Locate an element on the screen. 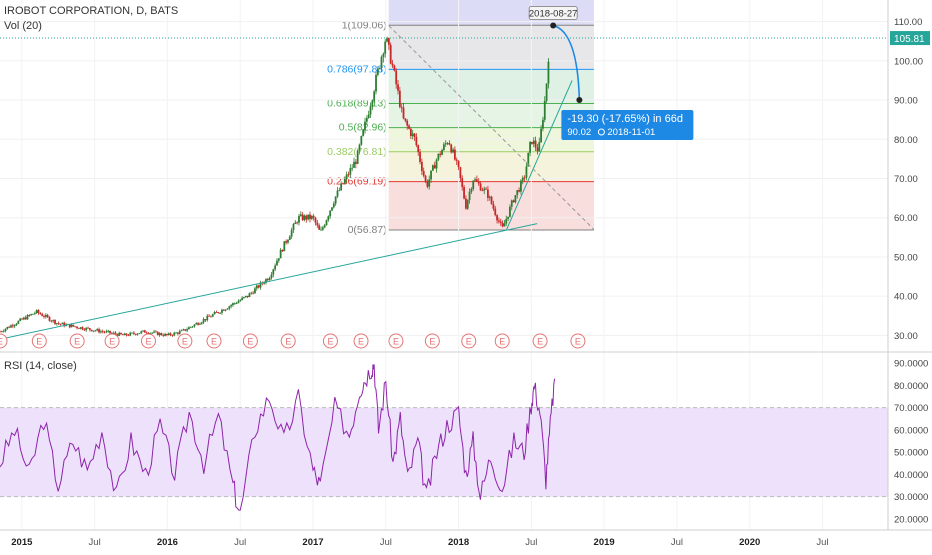  earnings-markers: EEEEEEEEEEEEEEEEE is located at coordinates (293, 341).